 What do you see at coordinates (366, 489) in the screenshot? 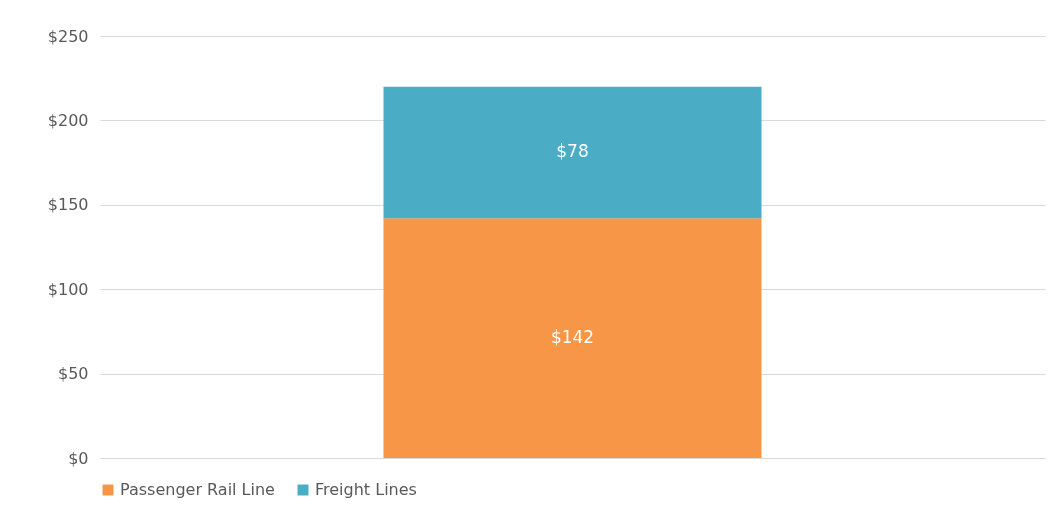
I see `legend-label: Freight Lines` at bounding box center [366, 489].